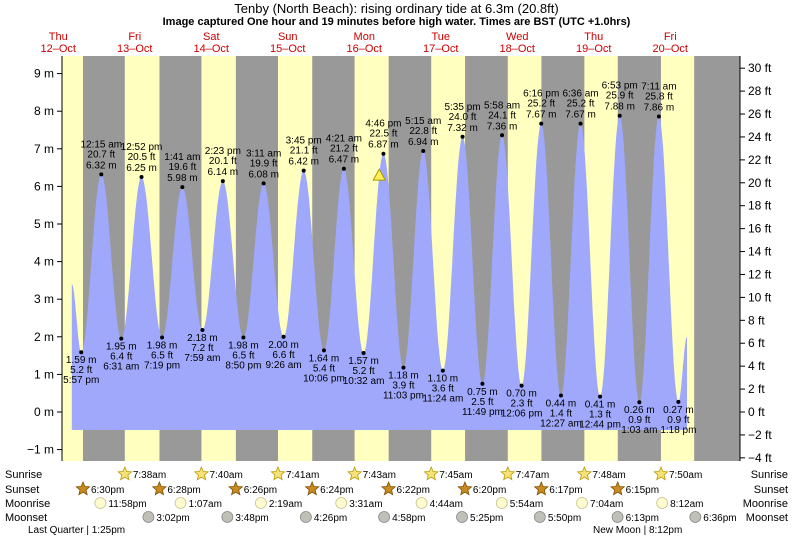 The height and width of the screenshot is (538, 793). I want to click on tide-height-ft-label: 19.6 ft, so click(182, 167).